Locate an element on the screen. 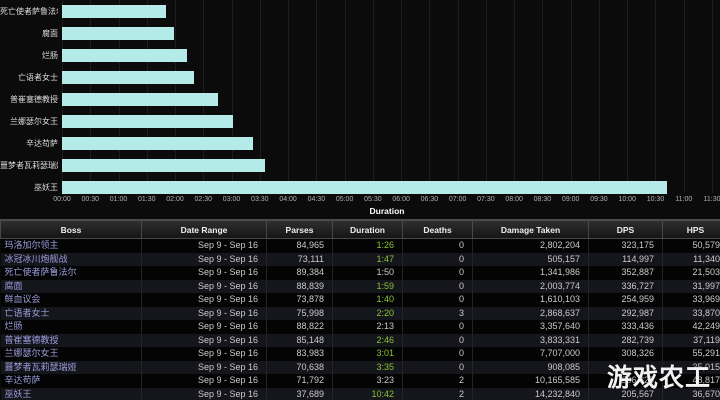 The width and height of the screenshot is (720, 400). cell-hps: 33,870 is located at coordinates (691, 313).